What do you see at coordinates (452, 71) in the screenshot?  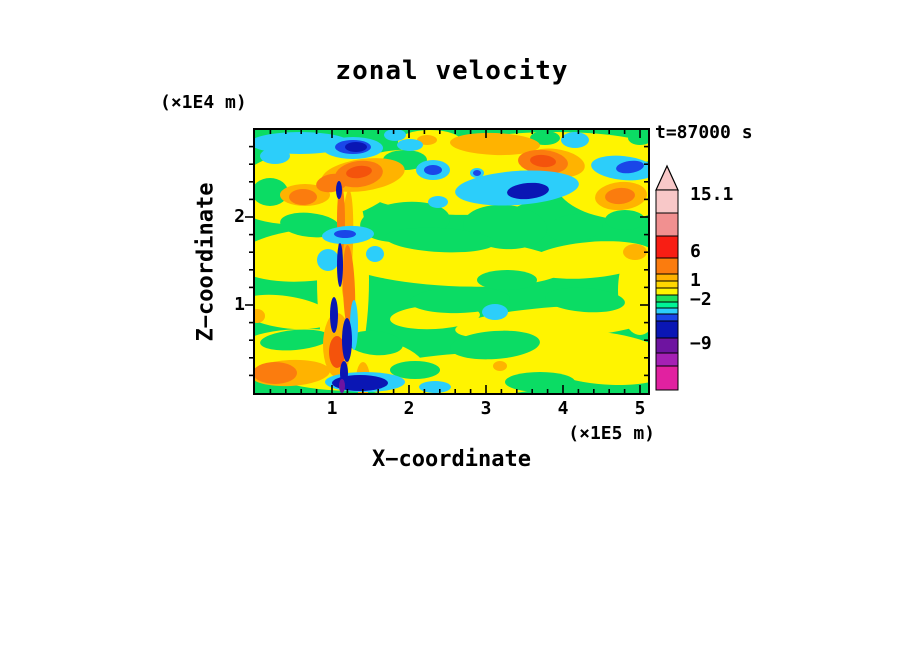 I see `chart-title: zonal velocity` at bounding box center [452, 71].